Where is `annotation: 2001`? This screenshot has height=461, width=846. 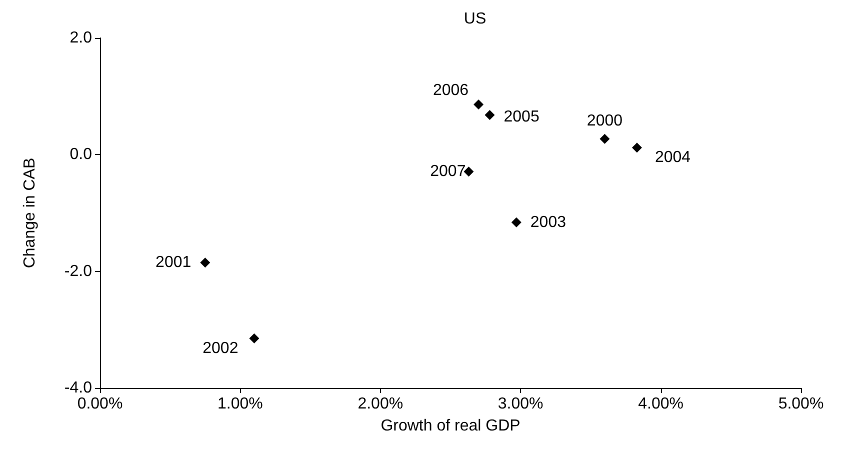 annotation: 2001 is located at coordinates (174, 263).